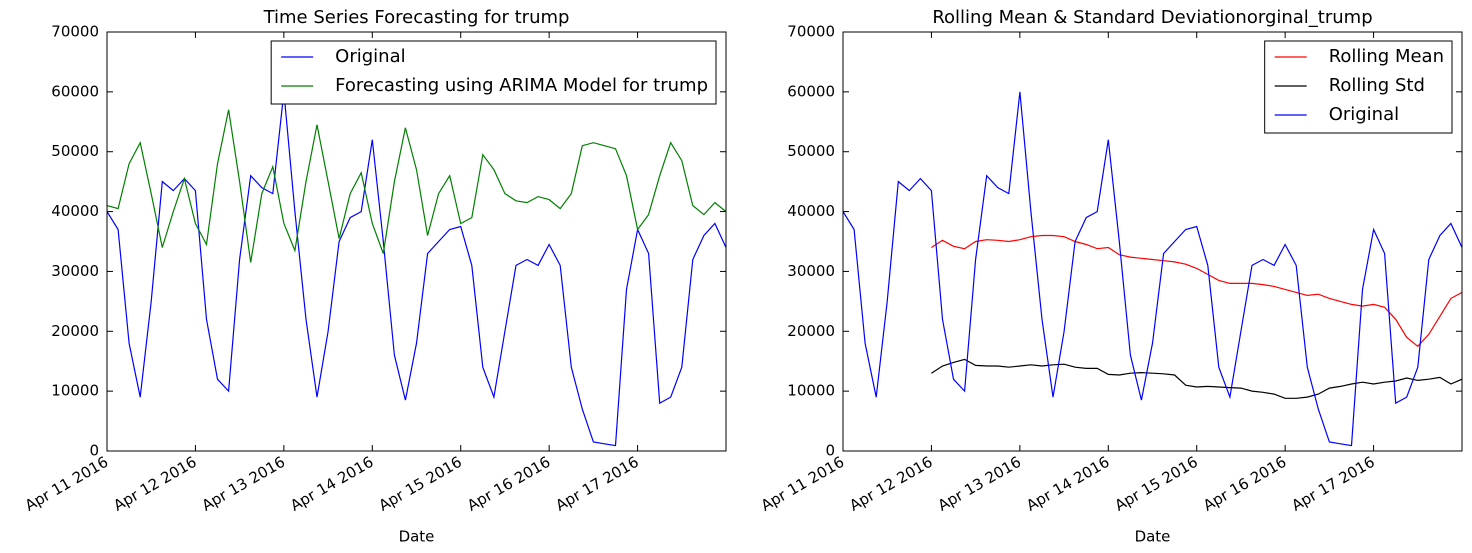 The height and width of the screenshot is (553, 1472). What do you see at coordinates (521, 85) in the screenshot?
I see `legend-label: Forecasting using ARIMA Model for trump` at bounding box center [521, 85].